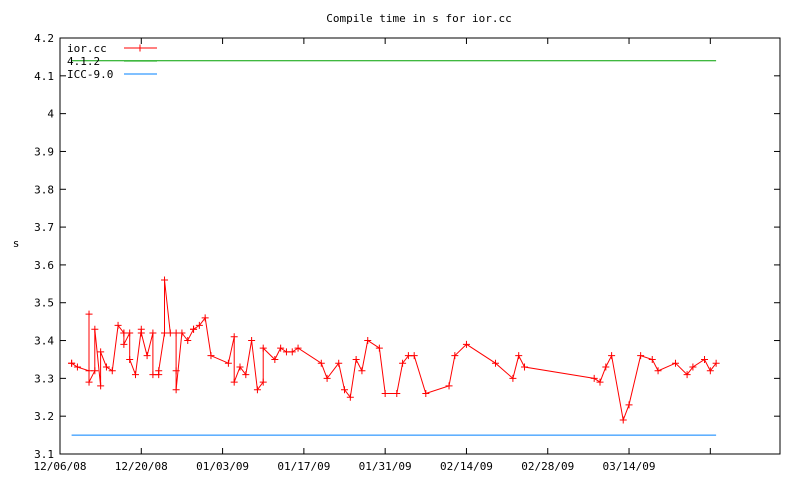 The image size is (800, 480). What do you see at coordinates (90, 74) in the screenshot?
I see `legend-label-2: ICC-9.0` at bounding box center [90, 74].